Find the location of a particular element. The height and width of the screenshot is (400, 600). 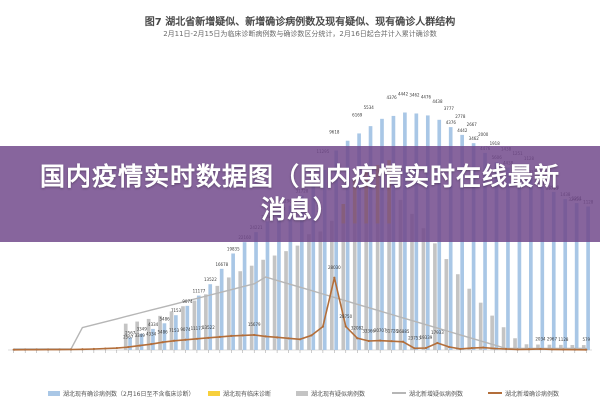

data-label-line: 17933 is located at coordinates (437, 332).